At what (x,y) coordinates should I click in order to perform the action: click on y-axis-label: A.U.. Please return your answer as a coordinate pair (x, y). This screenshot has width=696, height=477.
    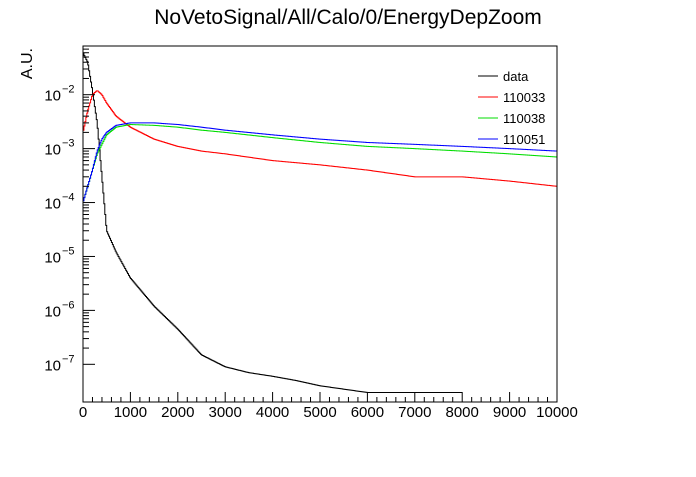
    Looking at the image, I should click on (27, 63).